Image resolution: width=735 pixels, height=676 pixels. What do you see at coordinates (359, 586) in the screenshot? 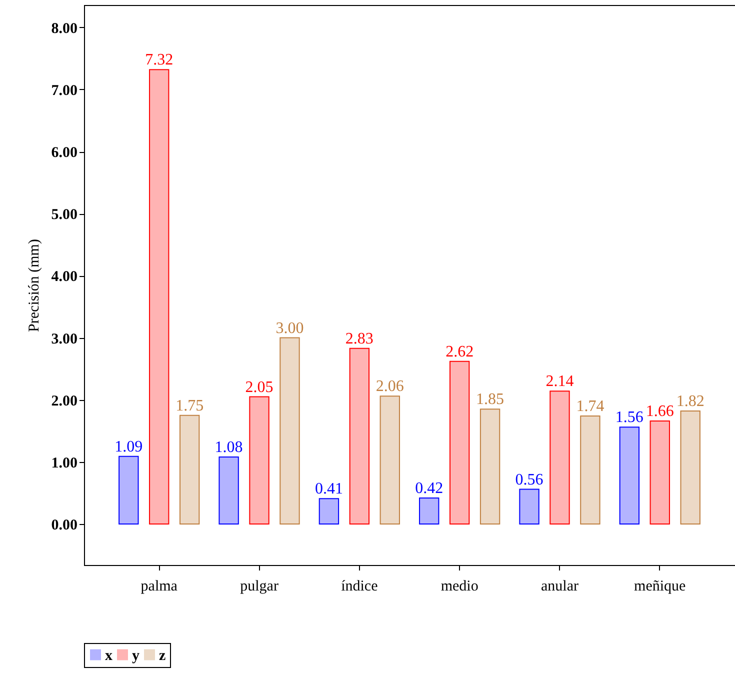
I see `x-tick-label: índice` at bounding box center [359, 586].